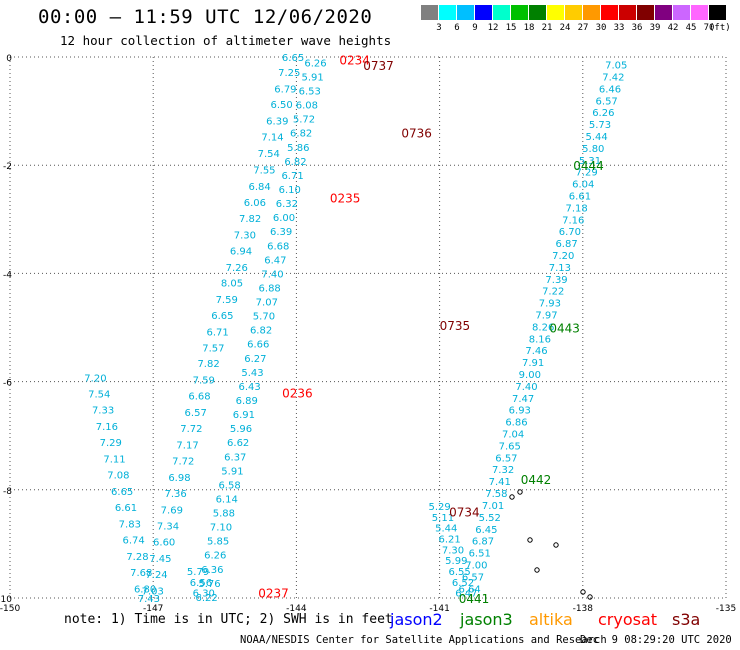  Describe the element at coordinates (153, 609) in the screenshot. I see `x-tick-label: -147` at that location.